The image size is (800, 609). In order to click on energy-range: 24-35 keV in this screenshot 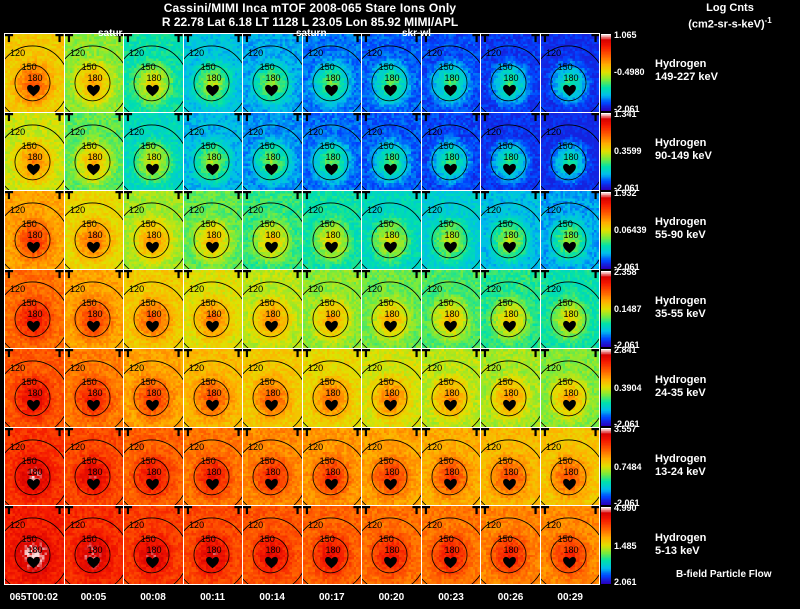, I will do `click(680, 392)`.